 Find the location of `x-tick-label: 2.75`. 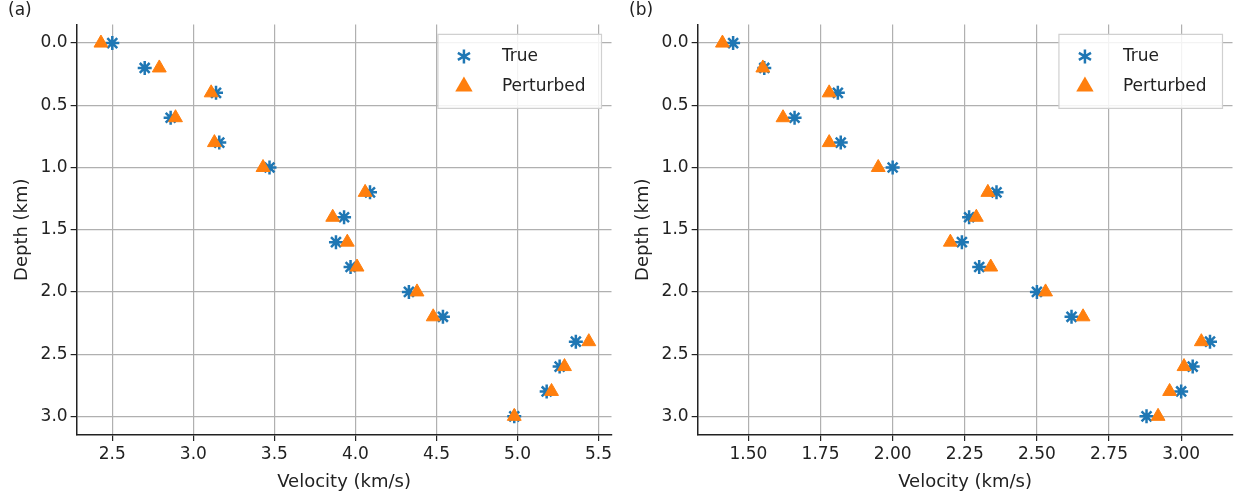

x-tick-label: 2.75 is located at coordinates (1109, 452).